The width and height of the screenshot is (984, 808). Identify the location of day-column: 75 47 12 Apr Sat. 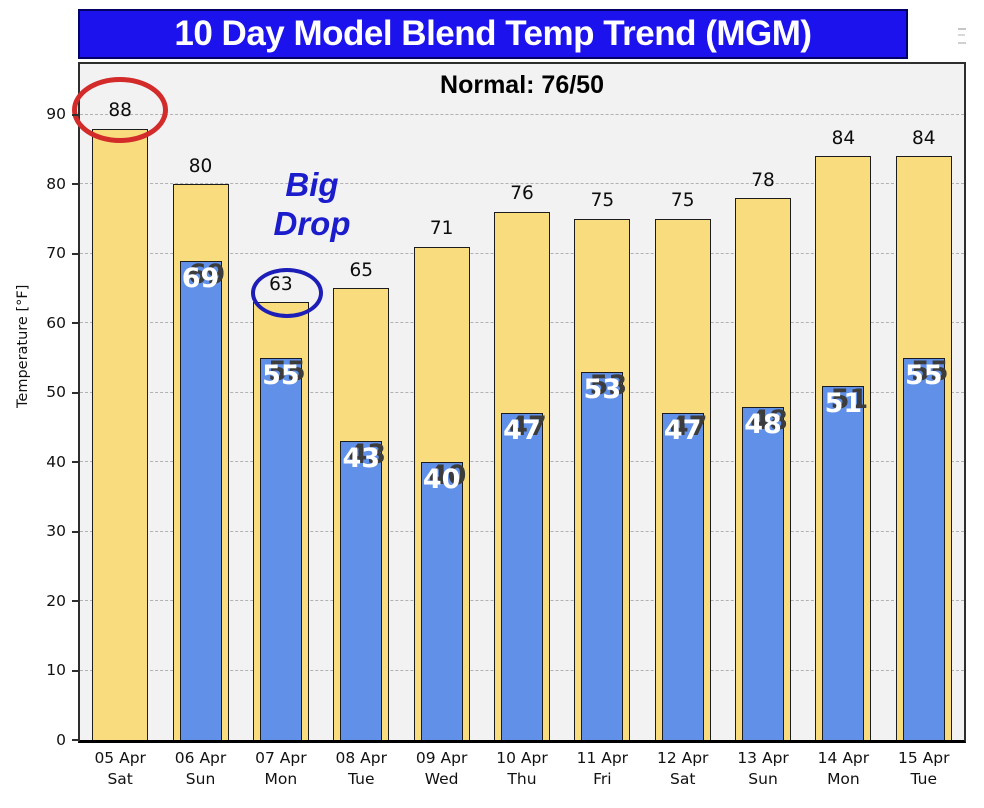
(683, 426).